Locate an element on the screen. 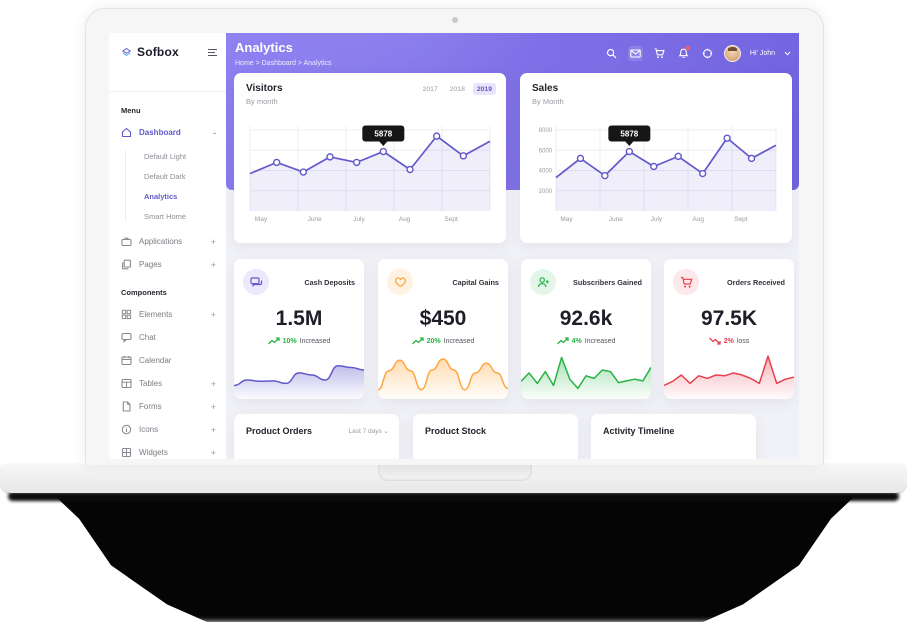  bell-icon is located at coordinates (683, 53).